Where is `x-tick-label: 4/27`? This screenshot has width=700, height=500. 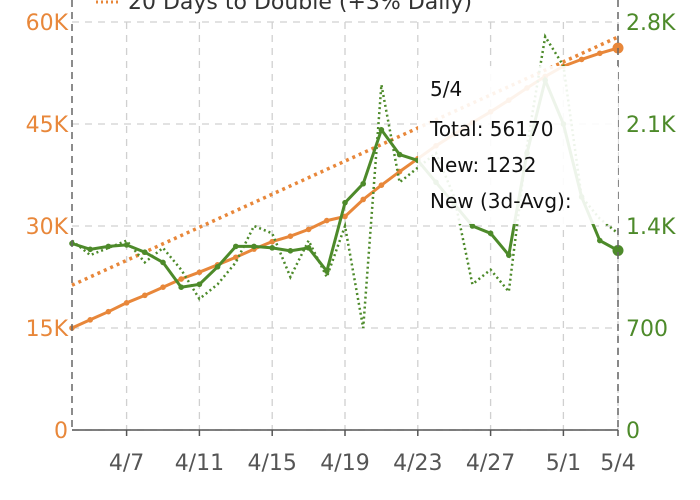 x-tick-label: 4/27 is located at coordinates (490, 463).